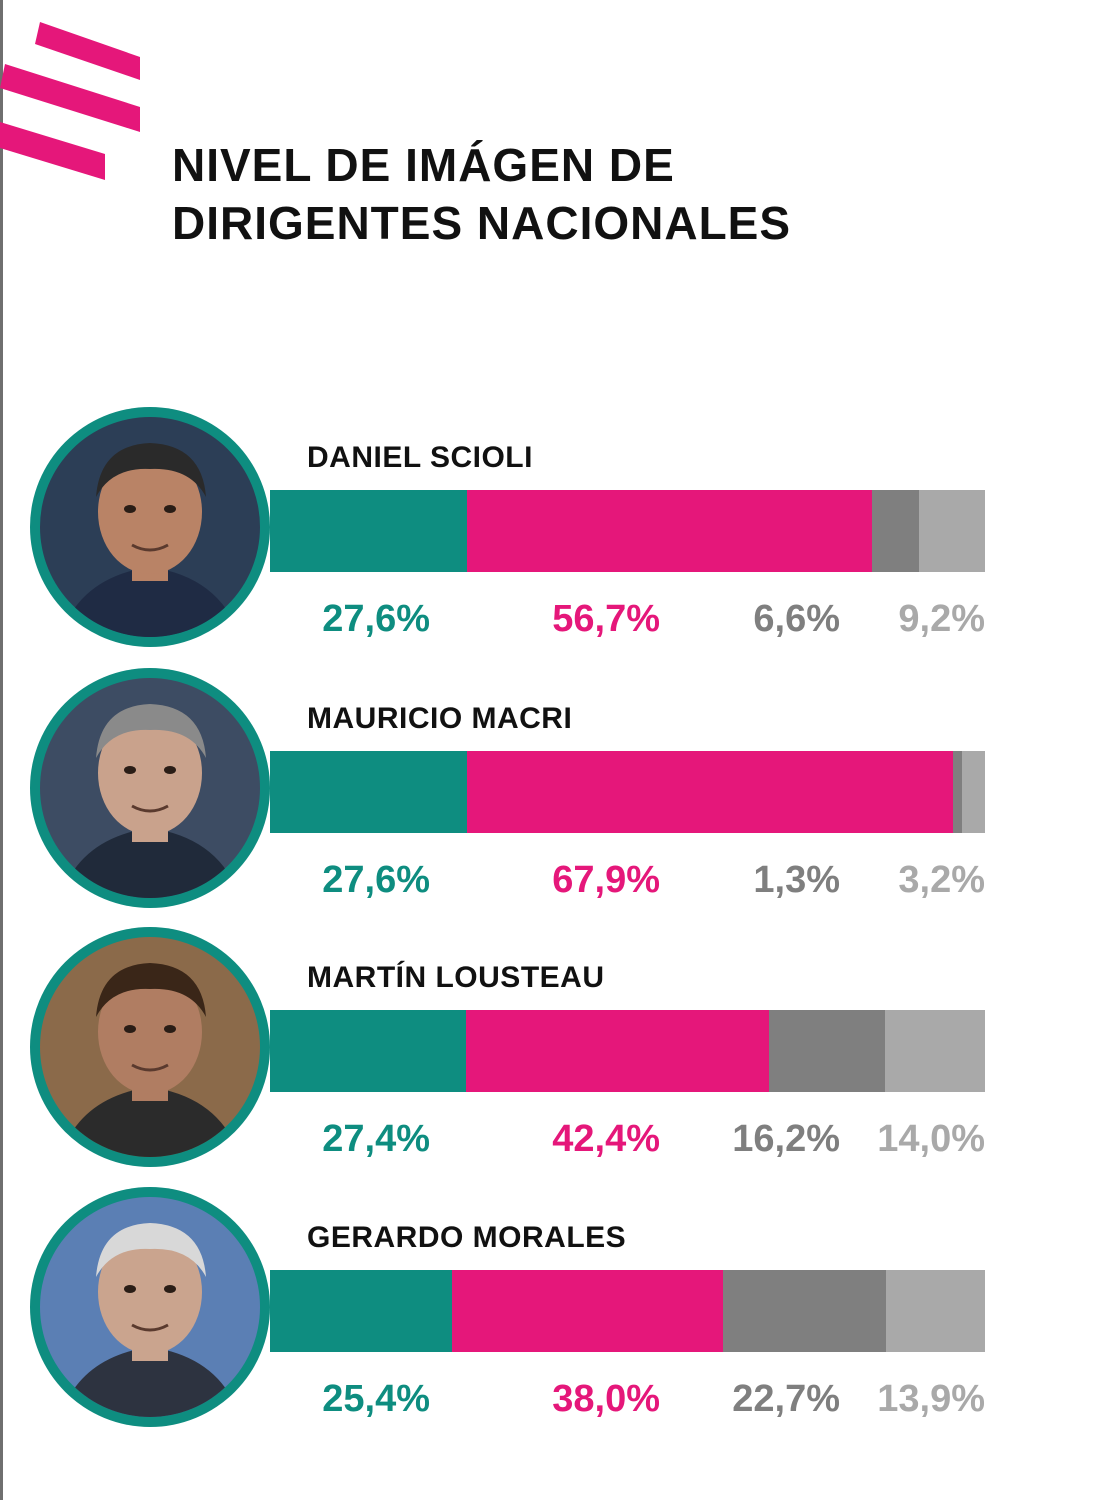  What do you see at coordinates (467, 1237) in the screenshot?
I see `politician-name: GERARDO MORALES` at bounding box center [467, 1237].